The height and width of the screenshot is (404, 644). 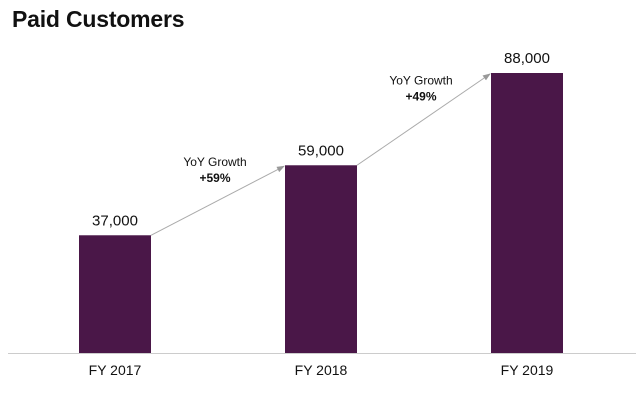 I want to click on x-tick-label: FY 2018, so click(x=321, y=370).